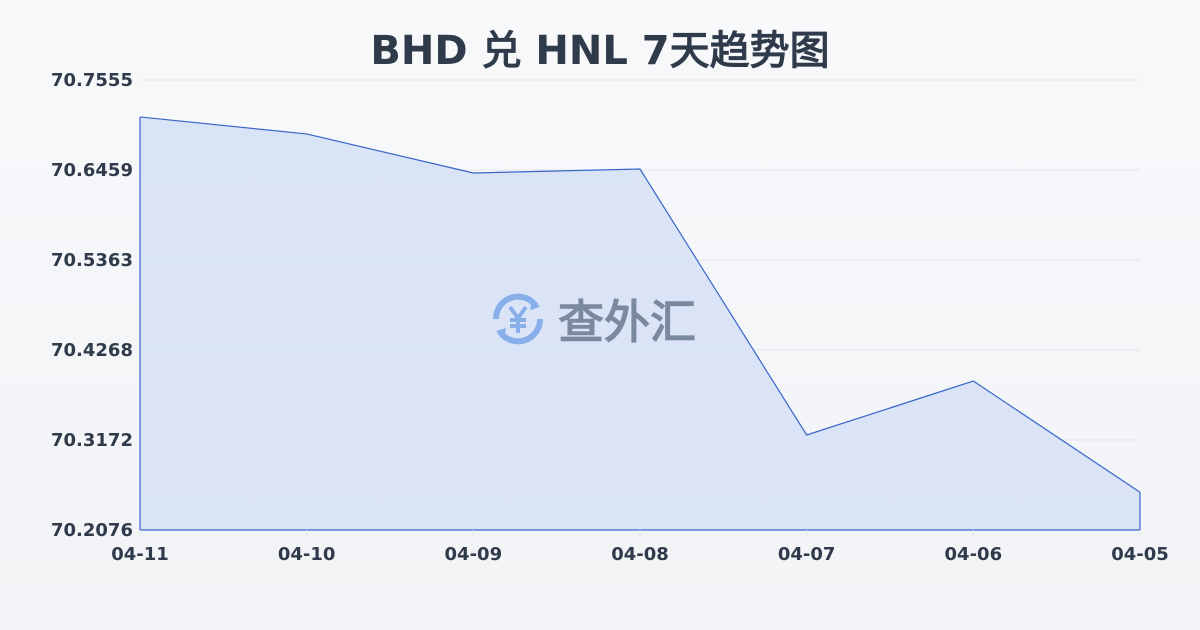 This screenshot has height=630, width=1200. I want to click on x-tick-label: 04-11, so click(140, 554).